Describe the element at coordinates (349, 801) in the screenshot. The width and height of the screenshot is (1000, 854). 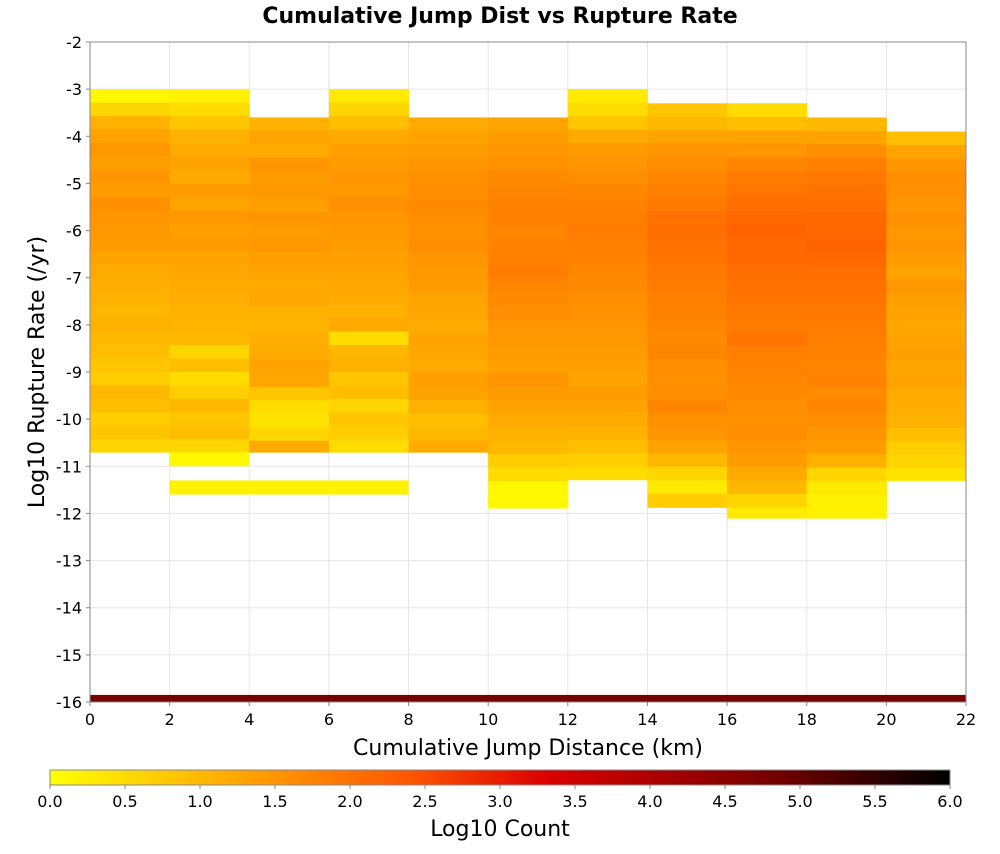
I see `colorbar-tick-label: 2.0` at that location.